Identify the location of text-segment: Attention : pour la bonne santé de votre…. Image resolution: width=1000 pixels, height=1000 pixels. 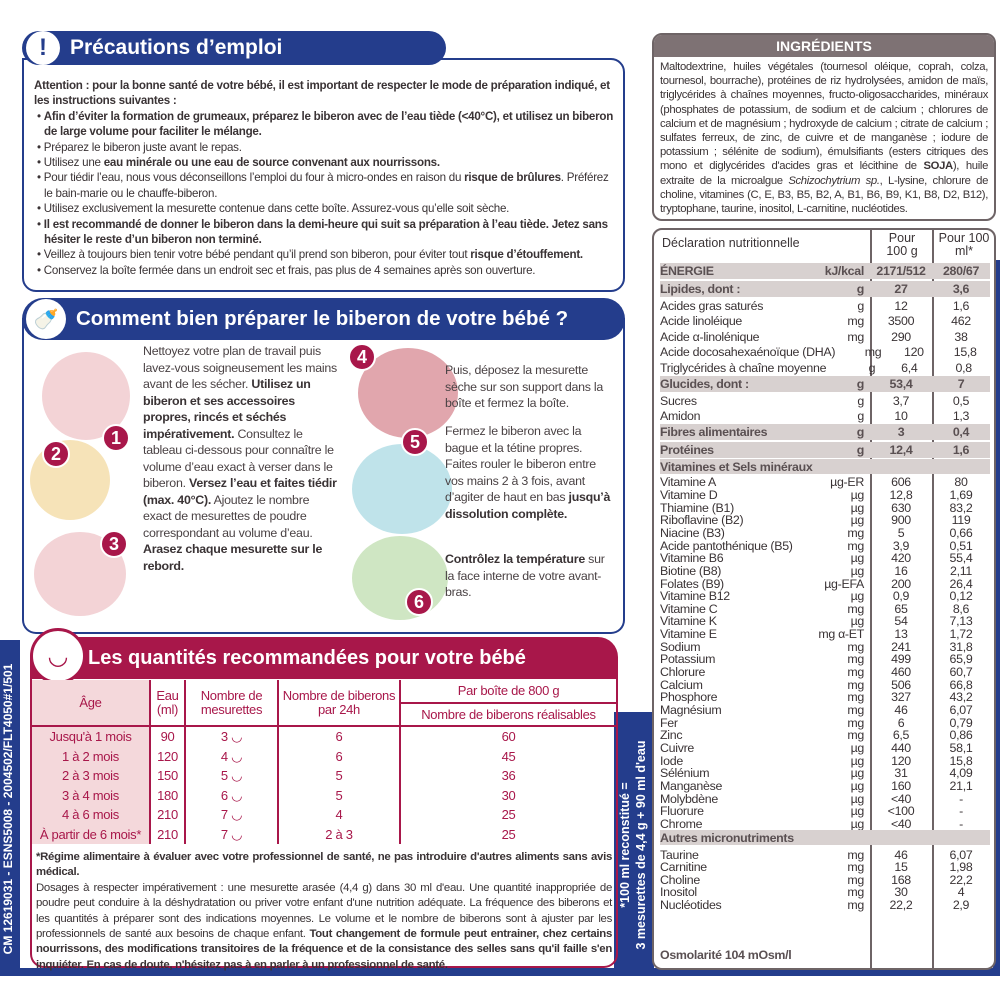
(322, 93).